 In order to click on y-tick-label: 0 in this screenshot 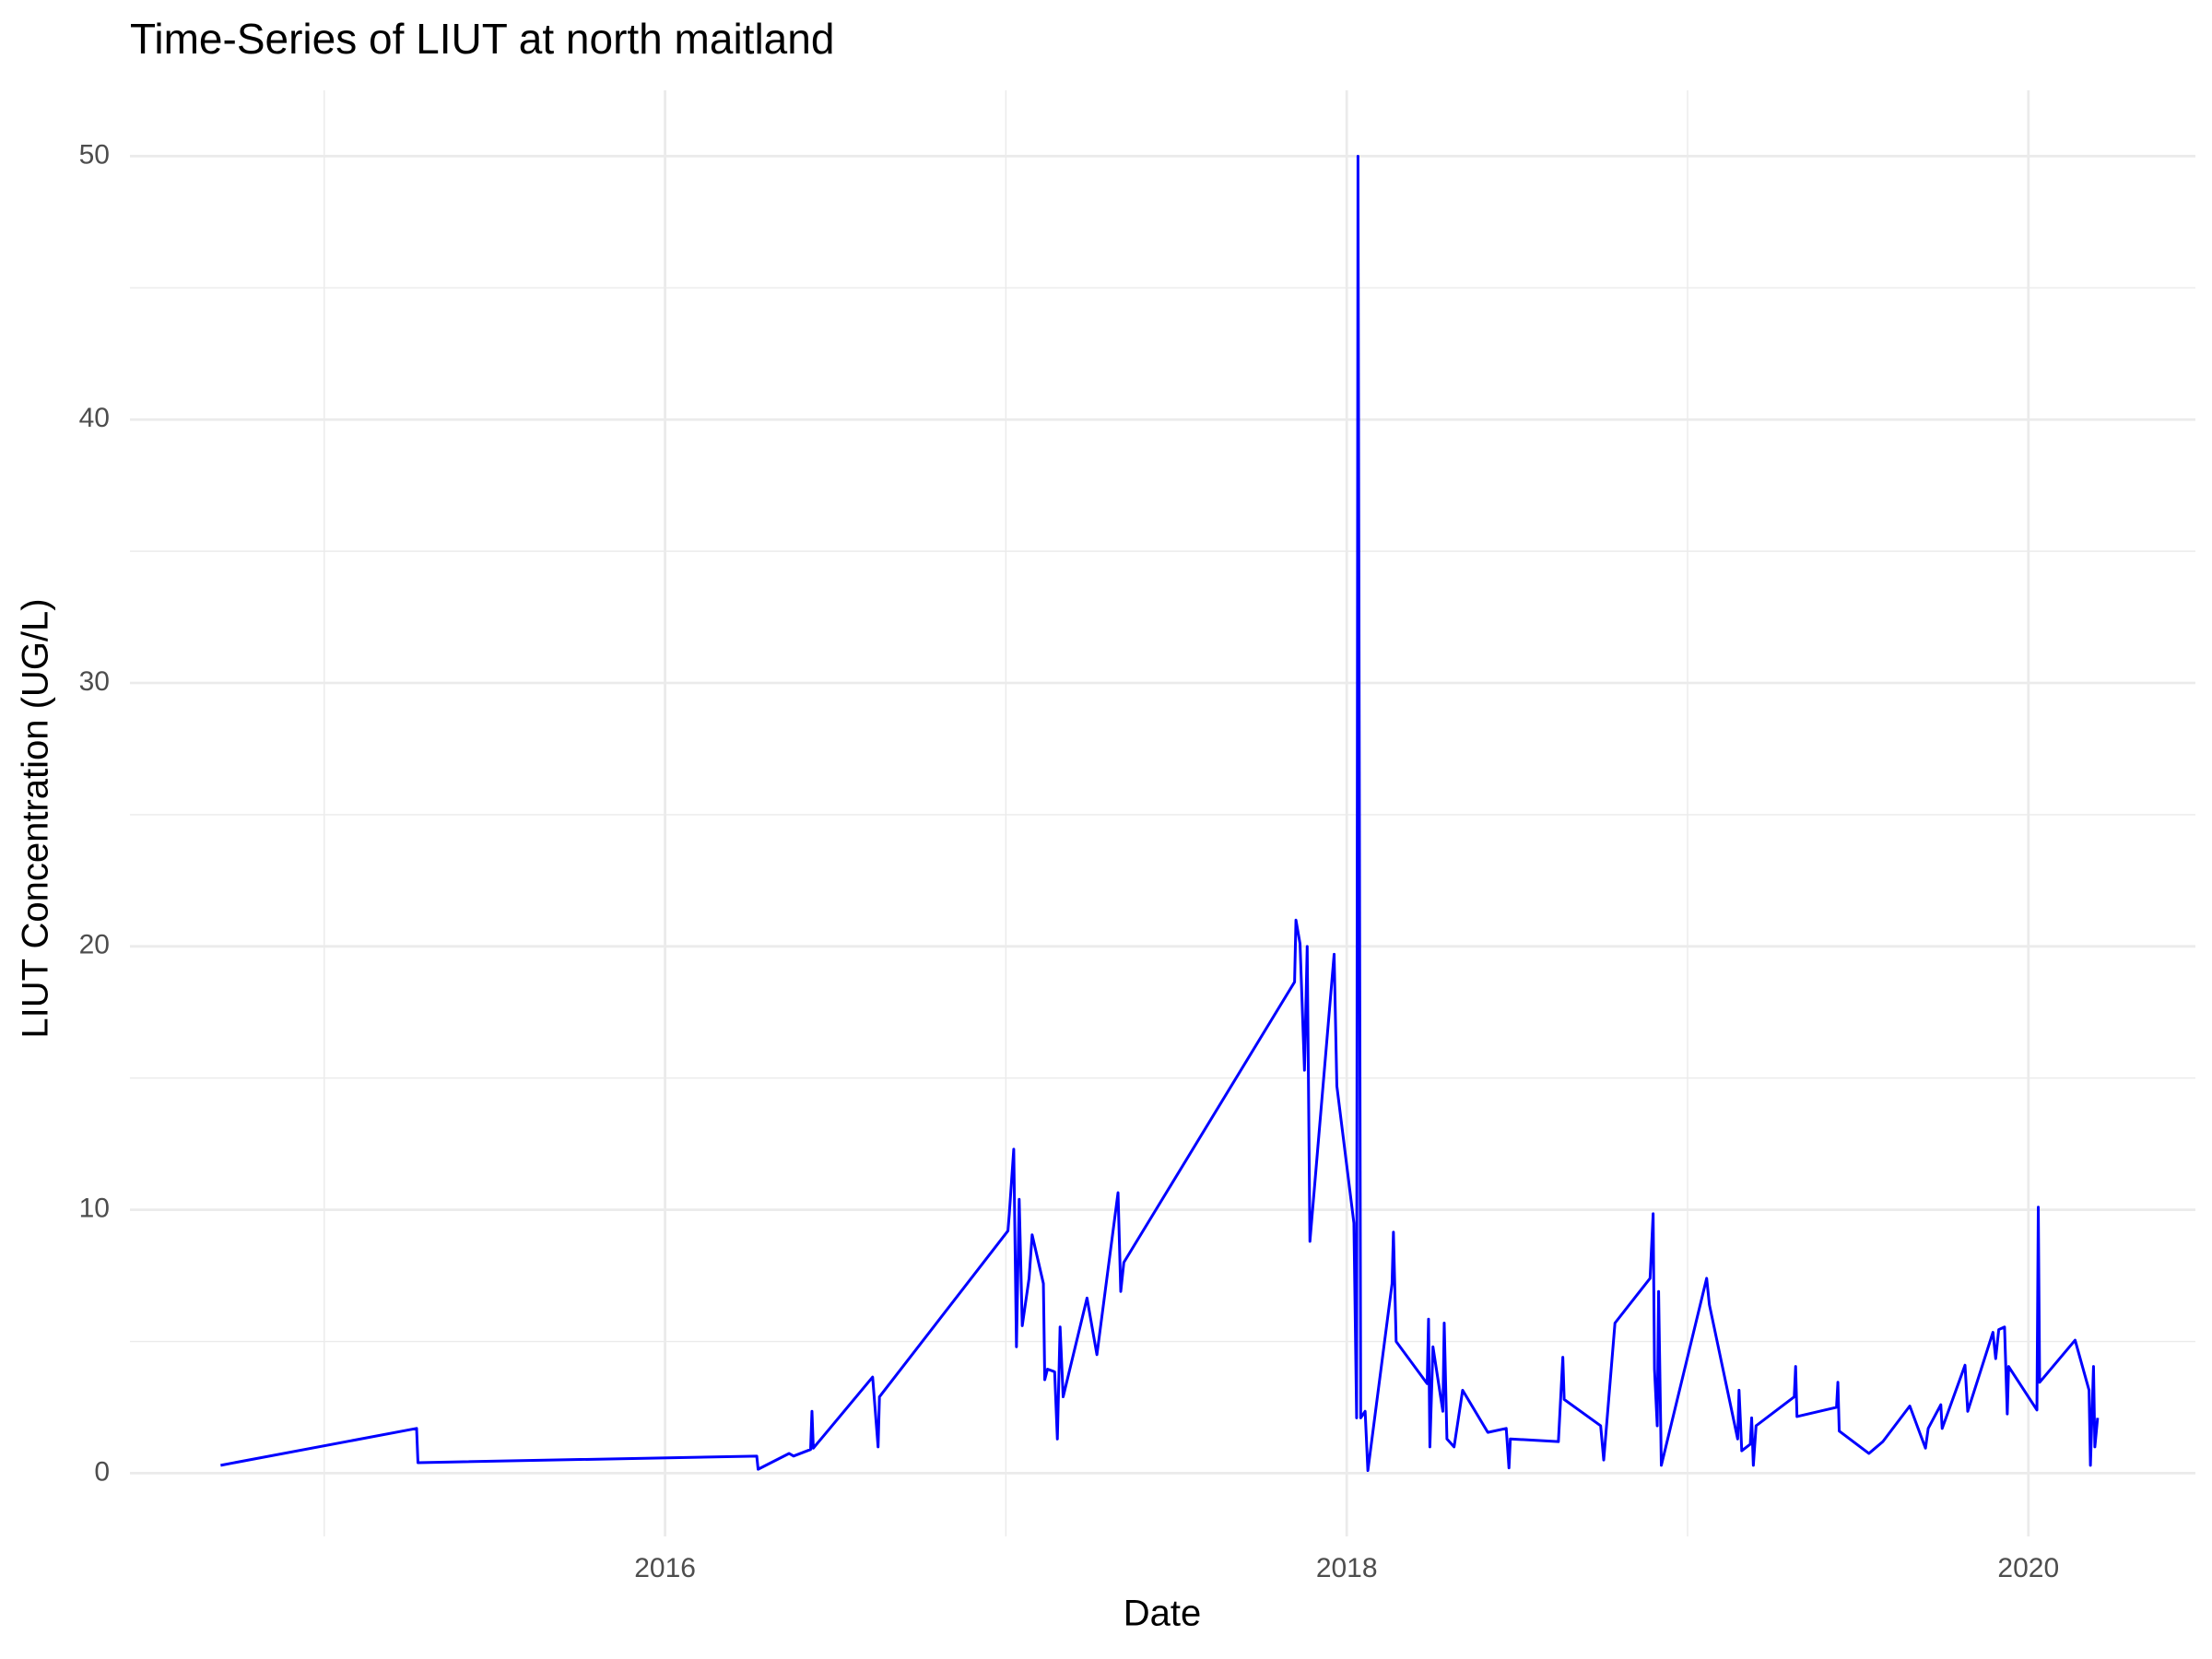, I will do `click(102, 1471)`.